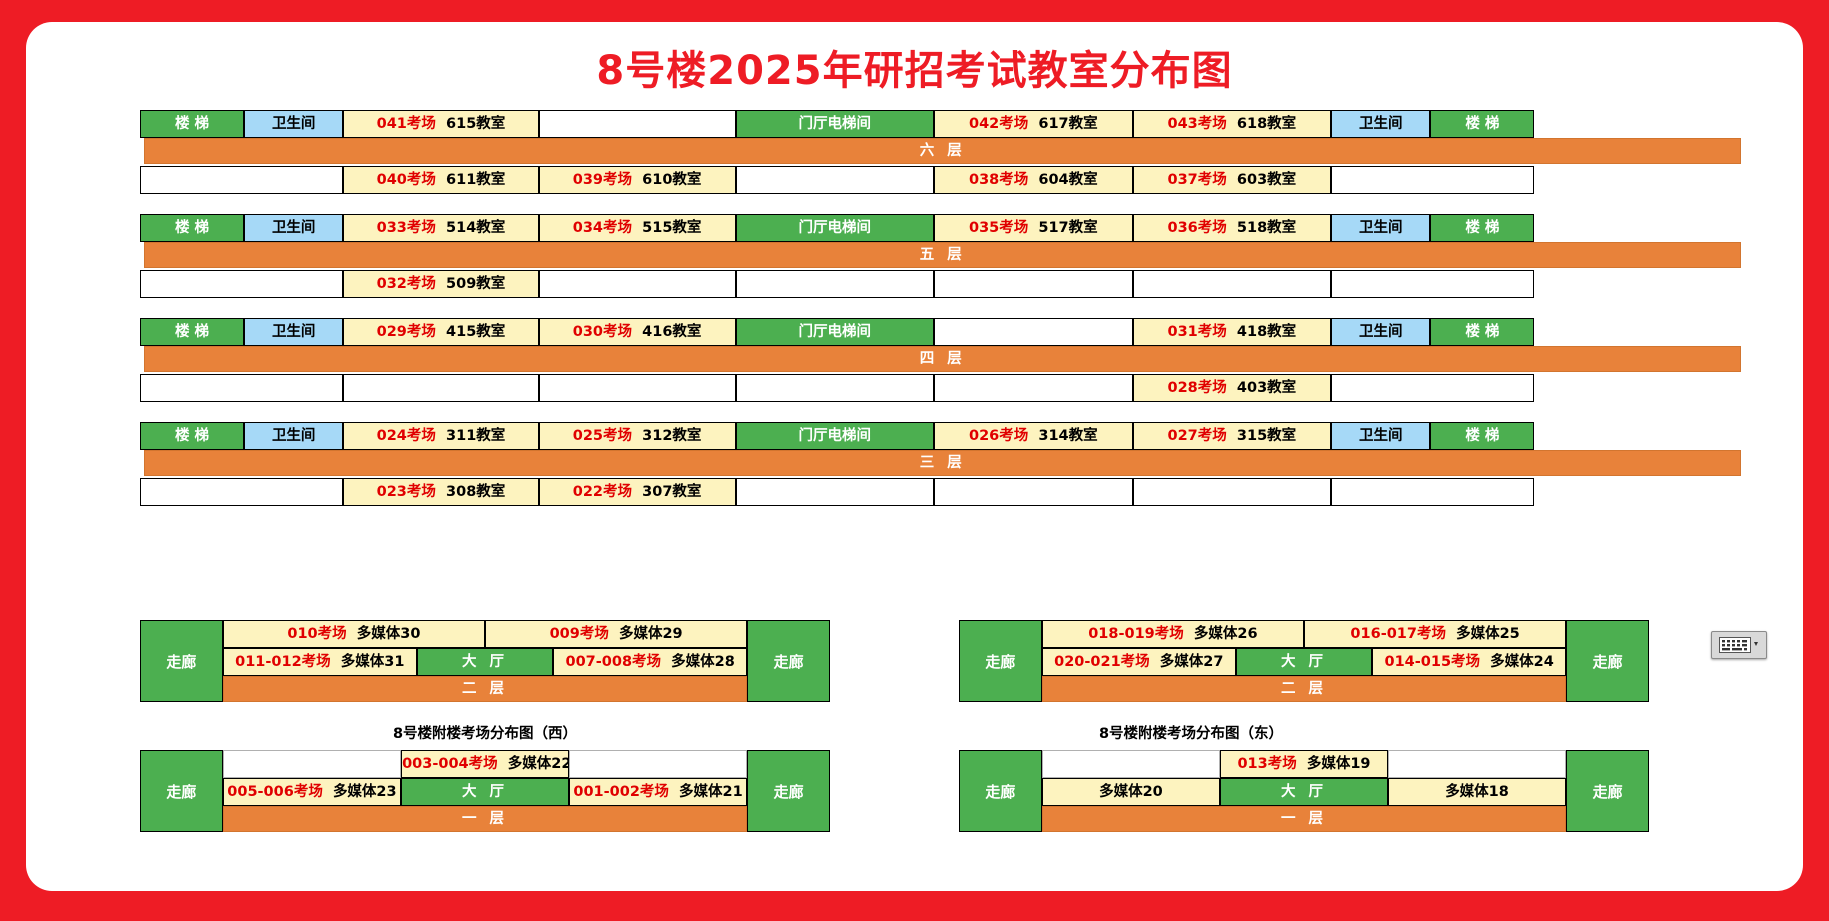 This screenshot has height=921, width=1829. What do you see at coordinates (441, 492) in the screenshot?
I see `exam-room-cell: 023考场 308教室` at bounding box center [441, 492].